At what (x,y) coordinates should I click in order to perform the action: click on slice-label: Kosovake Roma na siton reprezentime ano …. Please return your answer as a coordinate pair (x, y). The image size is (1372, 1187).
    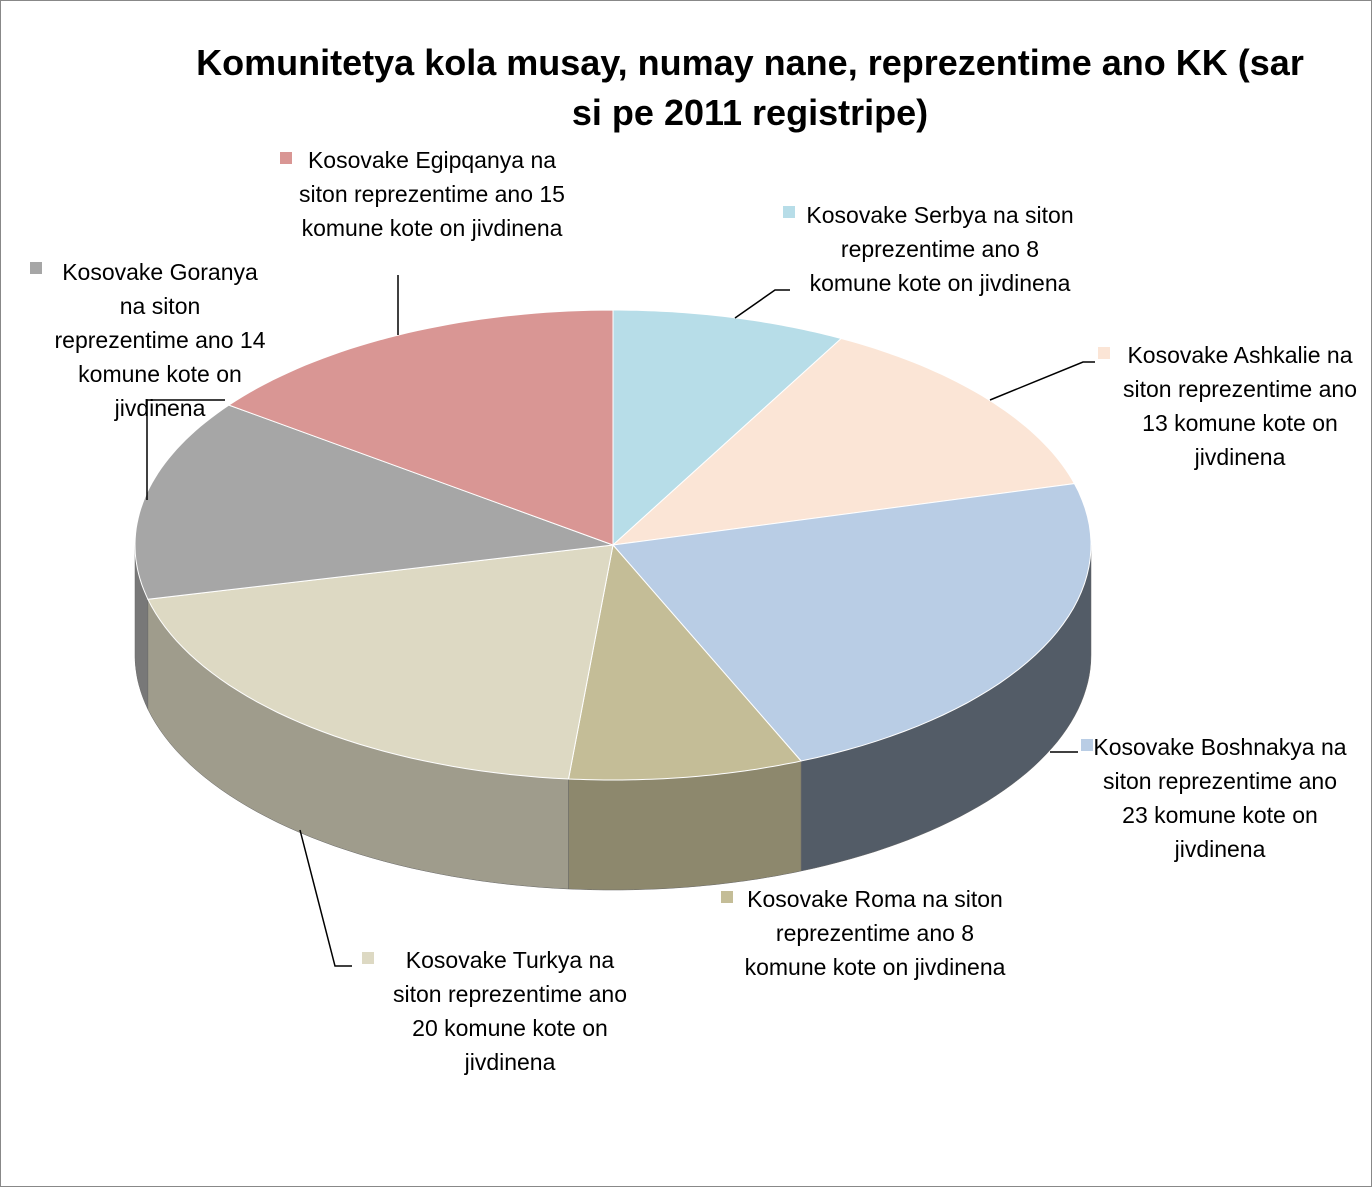
    Looking at the image, I should click on (875, 933).